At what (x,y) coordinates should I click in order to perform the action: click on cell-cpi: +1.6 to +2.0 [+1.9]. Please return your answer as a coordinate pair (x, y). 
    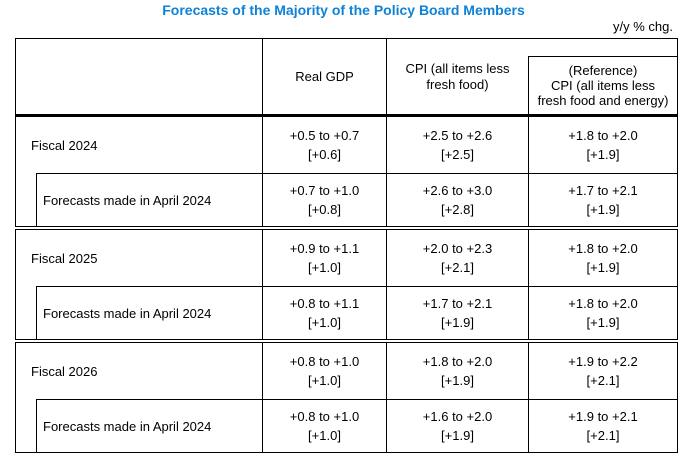
    Looking at the image, I should click on (457, 426).